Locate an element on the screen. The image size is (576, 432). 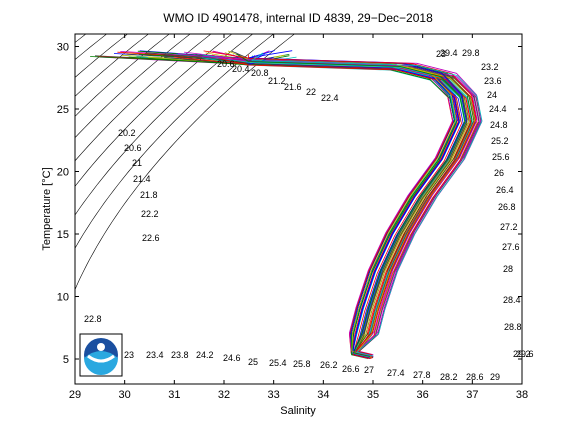
contour-label: 28 is located at coordinates (508, 269).